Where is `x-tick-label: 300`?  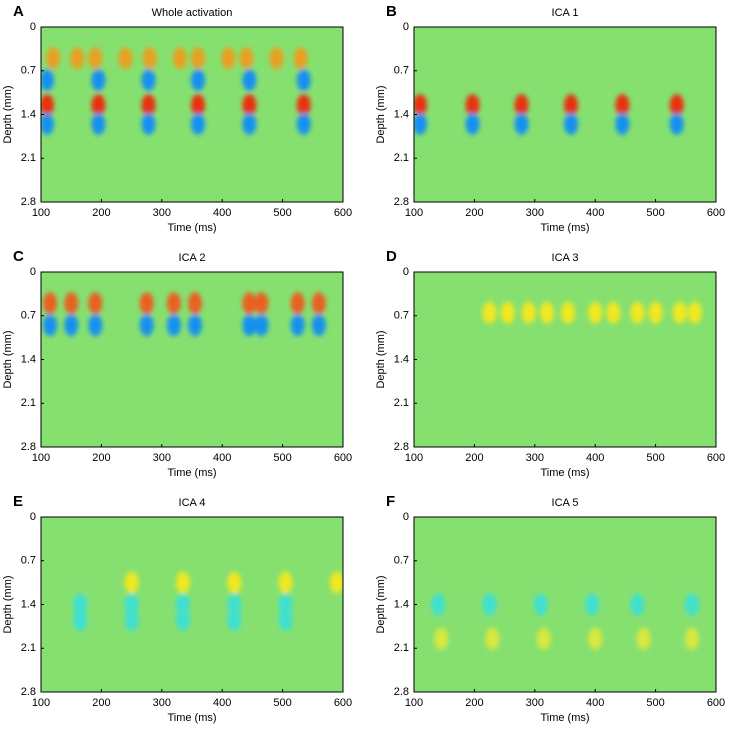 x-tick-label: 300 is located at coordinates (535, 213).